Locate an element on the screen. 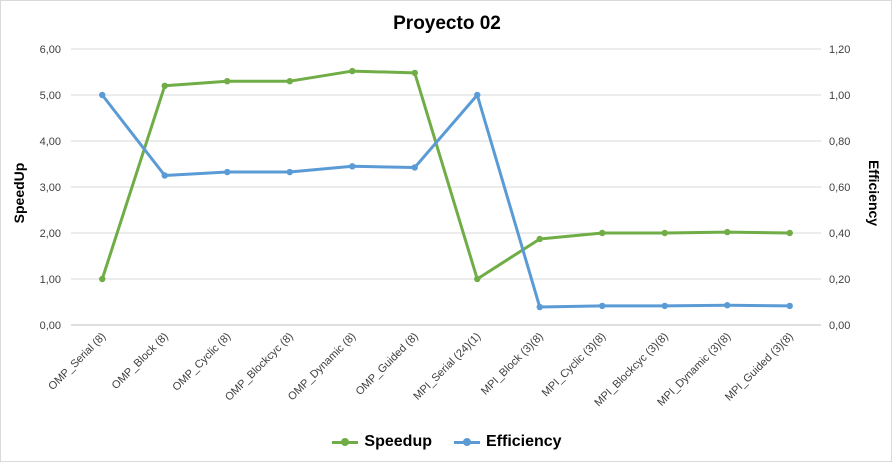  legend-label-efficiency: Efficiency is located at coordinates (523, 441).